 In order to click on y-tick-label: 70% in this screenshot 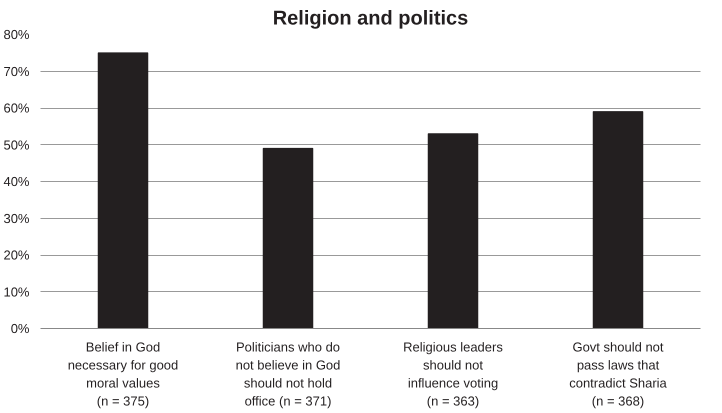, I will do `click(16, 71)`.